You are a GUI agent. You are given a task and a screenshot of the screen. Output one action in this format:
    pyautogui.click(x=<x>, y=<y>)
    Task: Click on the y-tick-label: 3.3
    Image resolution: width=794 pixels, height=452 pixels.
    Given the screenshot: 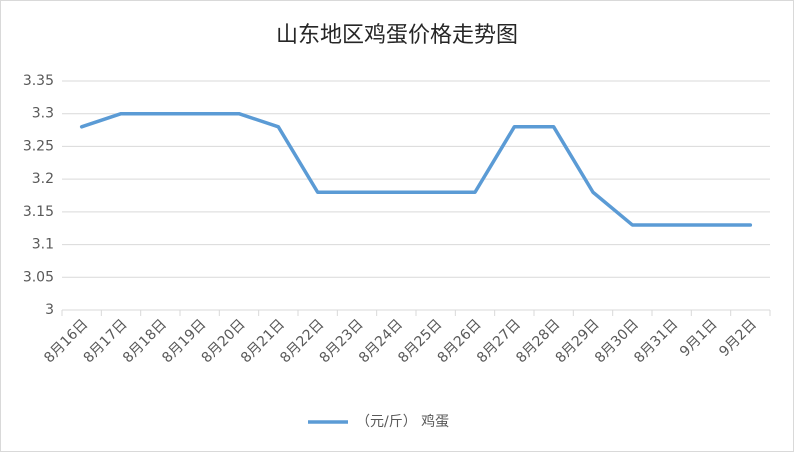 What is the action you would take?
    pyautogui.click(x=43, y=114)
    